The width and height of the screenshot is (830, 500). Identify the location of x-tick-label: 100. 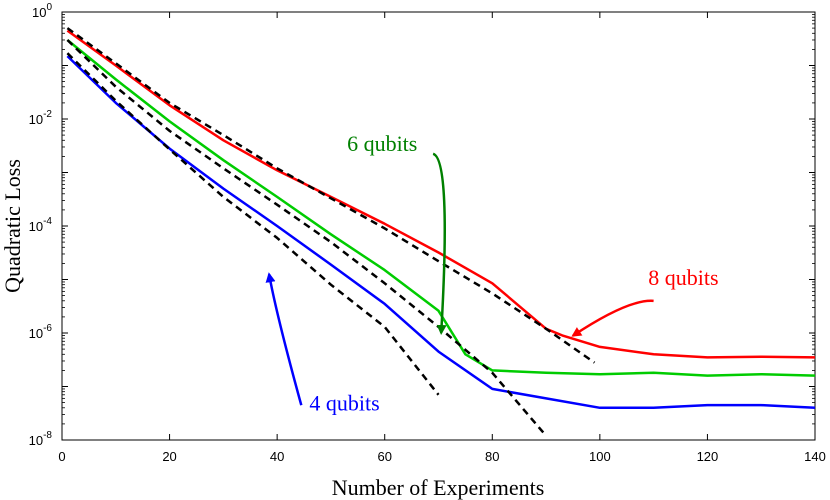
(600, 456).